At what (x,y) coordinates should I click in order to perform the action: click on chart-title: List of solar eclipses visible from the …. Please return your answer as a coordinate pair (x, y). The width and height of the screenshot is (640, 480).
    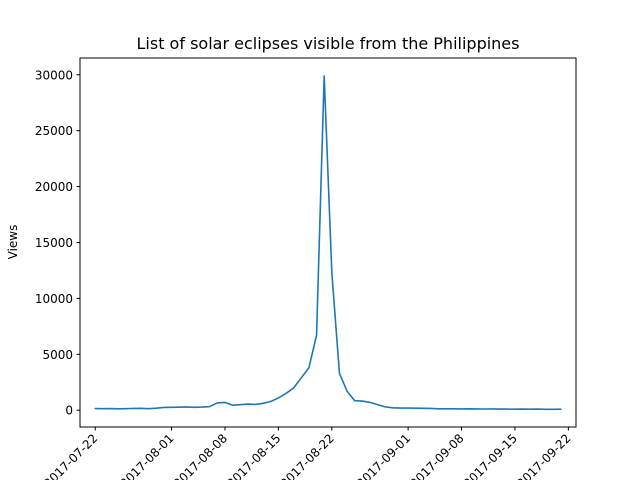
    Looking at the image, I should click on (328, 43).